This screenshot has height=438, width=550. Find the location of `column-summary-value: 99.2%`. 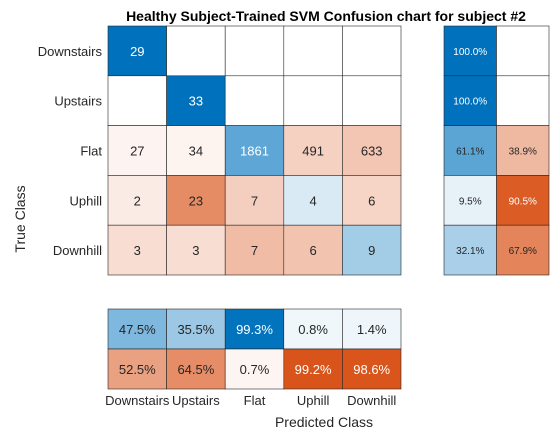

column-summary-value: 99.2% is located at coordinates (313, 369).